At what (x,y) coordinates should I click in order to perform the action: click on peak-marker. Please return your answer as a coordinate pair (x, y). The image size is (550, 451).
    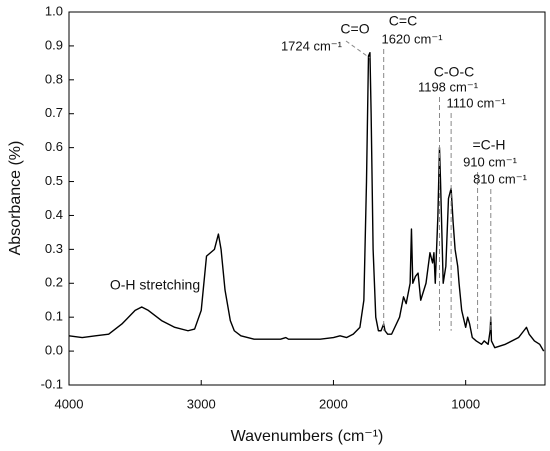
    Looking at the image, I should click on (358, 49).